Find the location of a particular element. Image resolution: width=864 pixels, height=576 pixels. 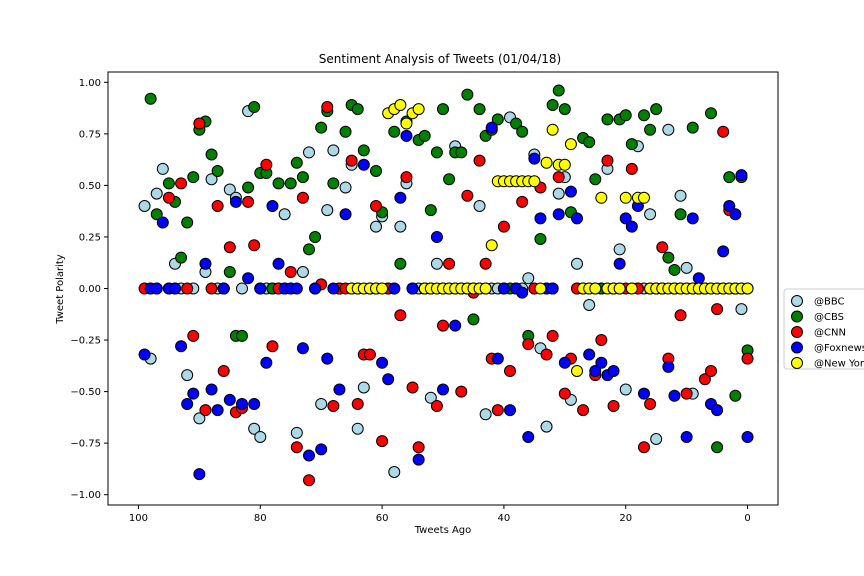

x-axis-ticks: 100 80 60 40 20 0 is located at coordinates (440, 514).